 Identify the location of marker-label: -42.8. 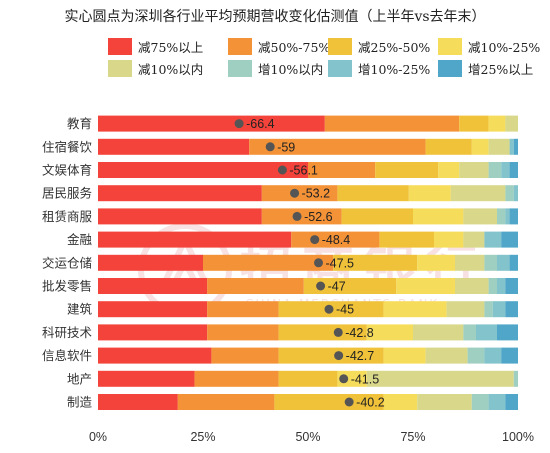
(359, 333).